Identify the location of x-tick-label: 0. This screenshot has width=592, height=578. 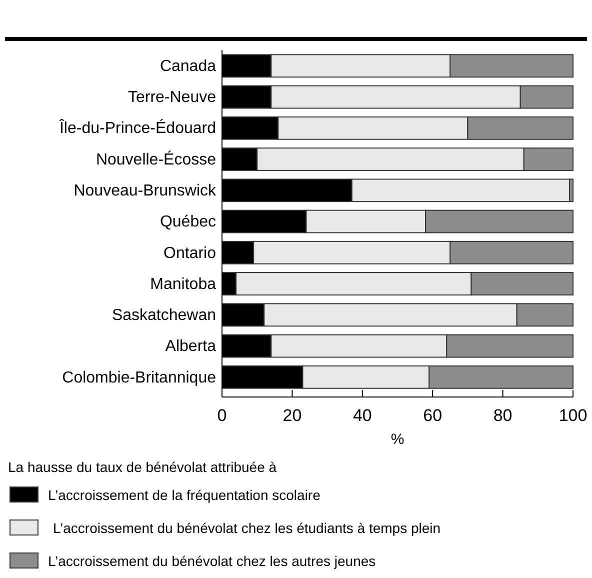
(222, 416).